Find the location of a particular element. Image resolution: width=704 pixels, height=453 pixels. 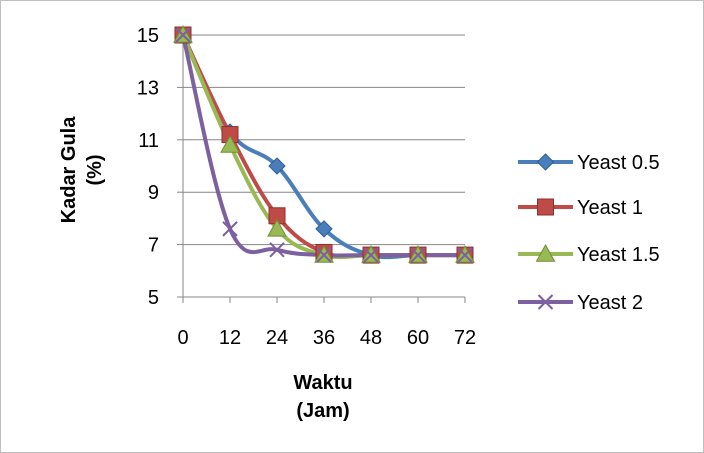

x-tick-label: 24 is located at coordinates (277, 338).